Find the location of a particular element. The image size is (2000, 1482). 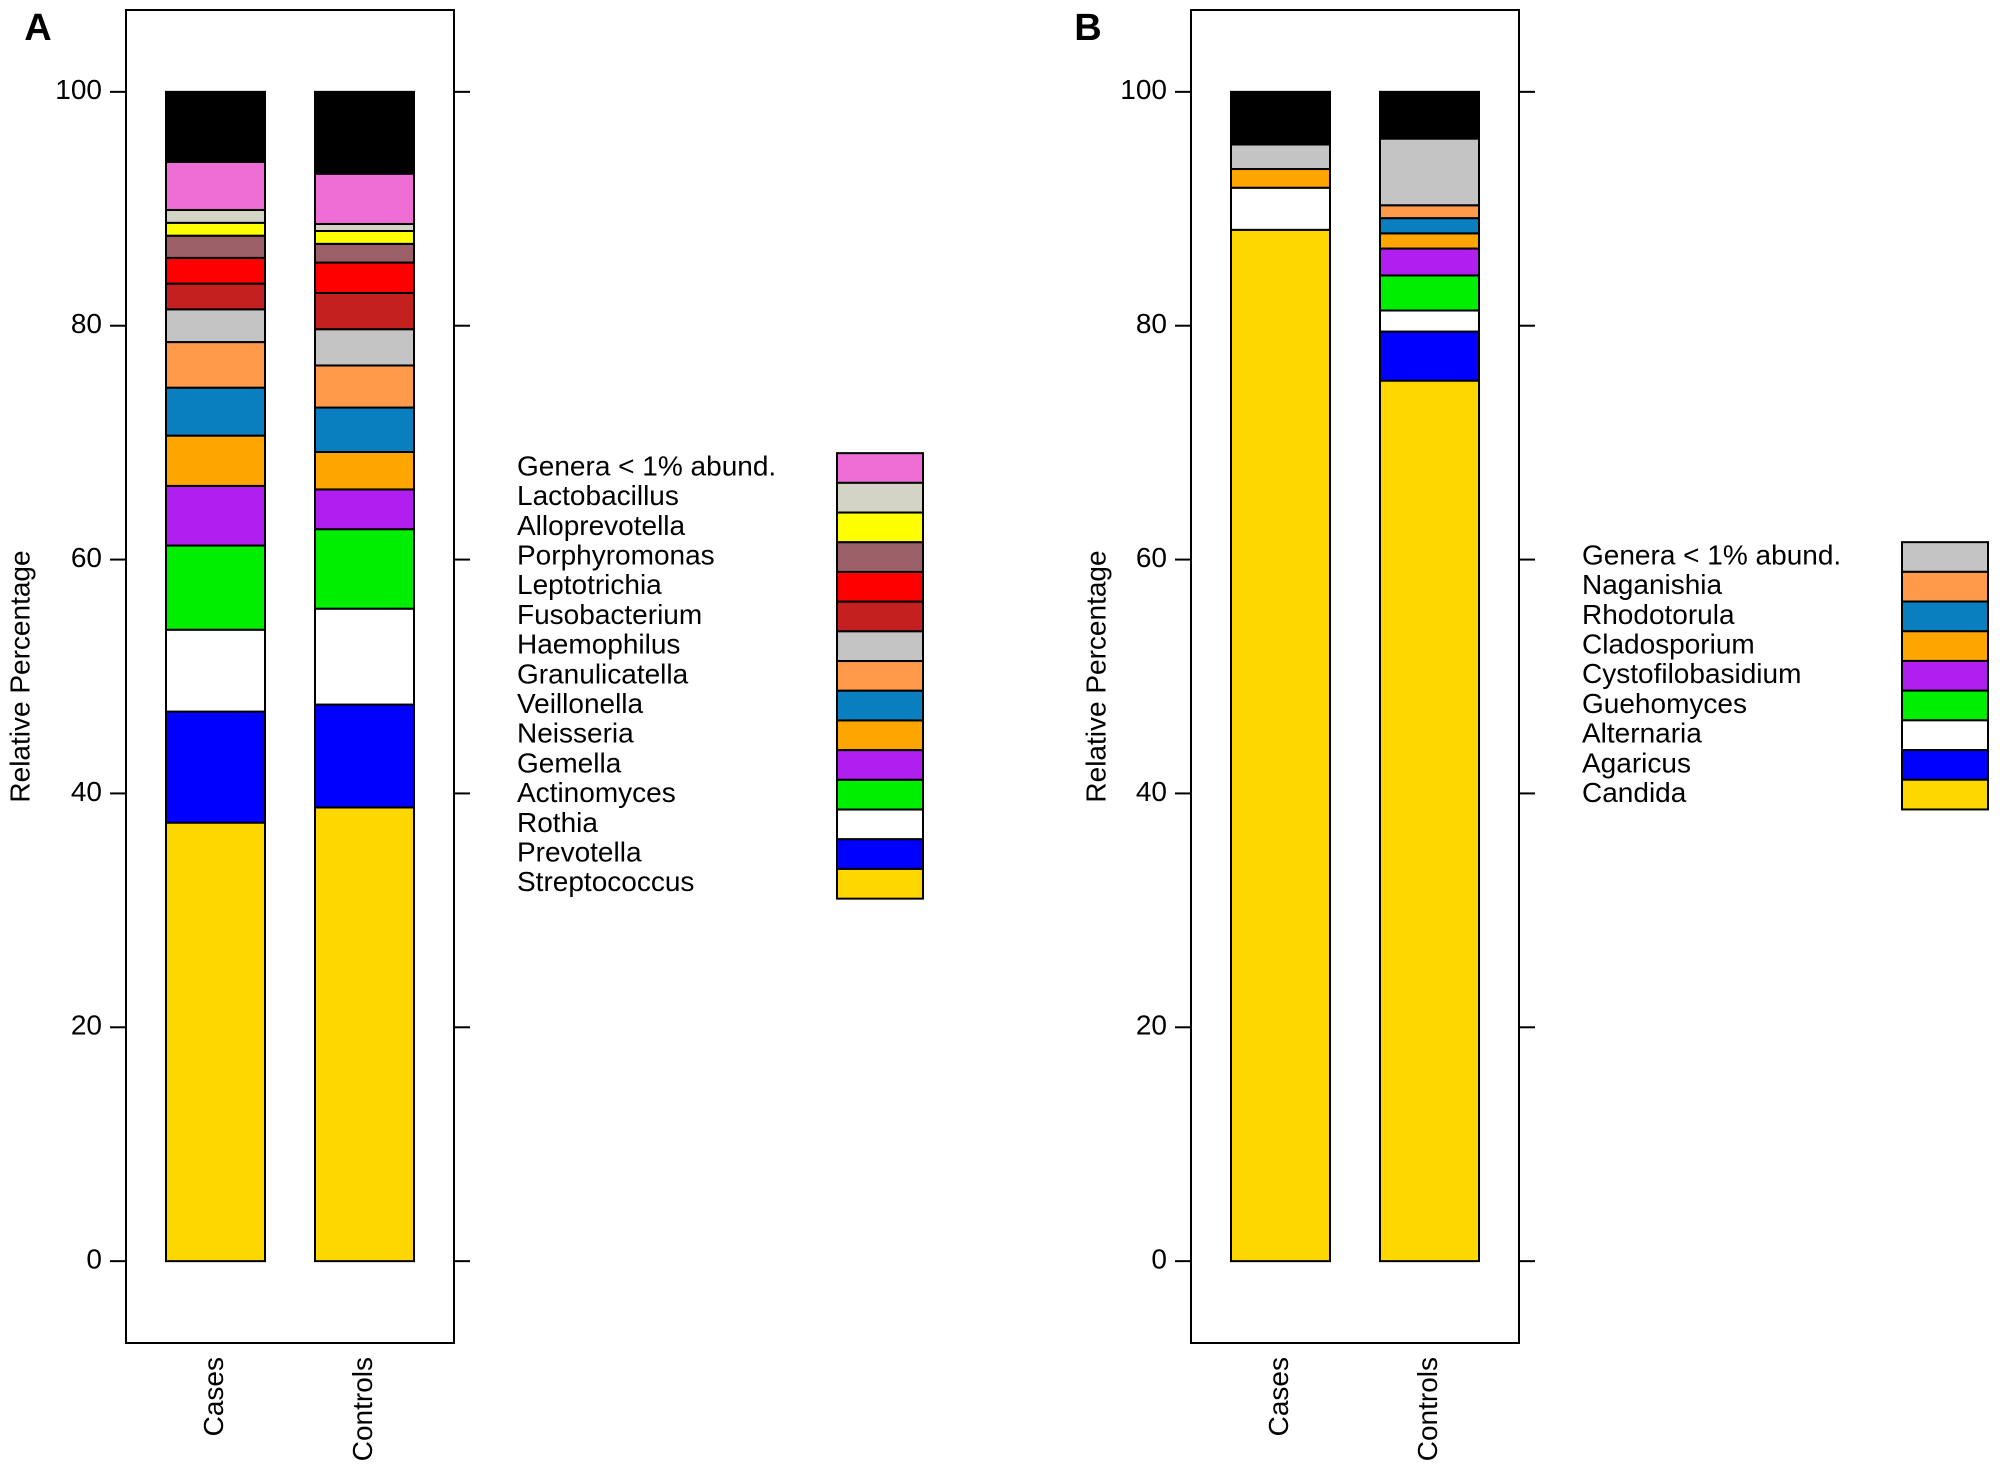

legend-label: Agaricus is located at coordinates (1636, 762).